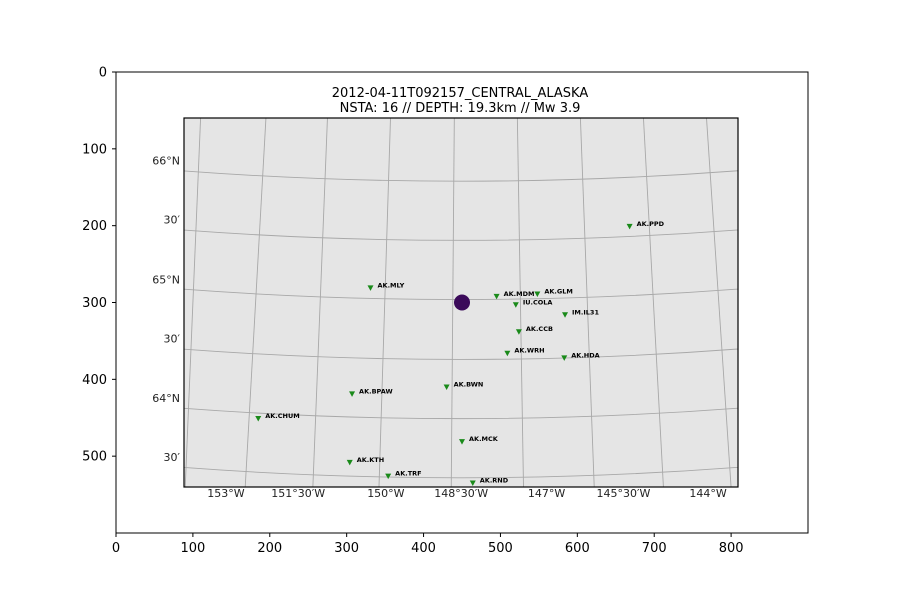 The image size is (900, 600). Describe the element at coordinates (484, 439) in the screenshot. I see `station-label: AK.MCK` at that location.